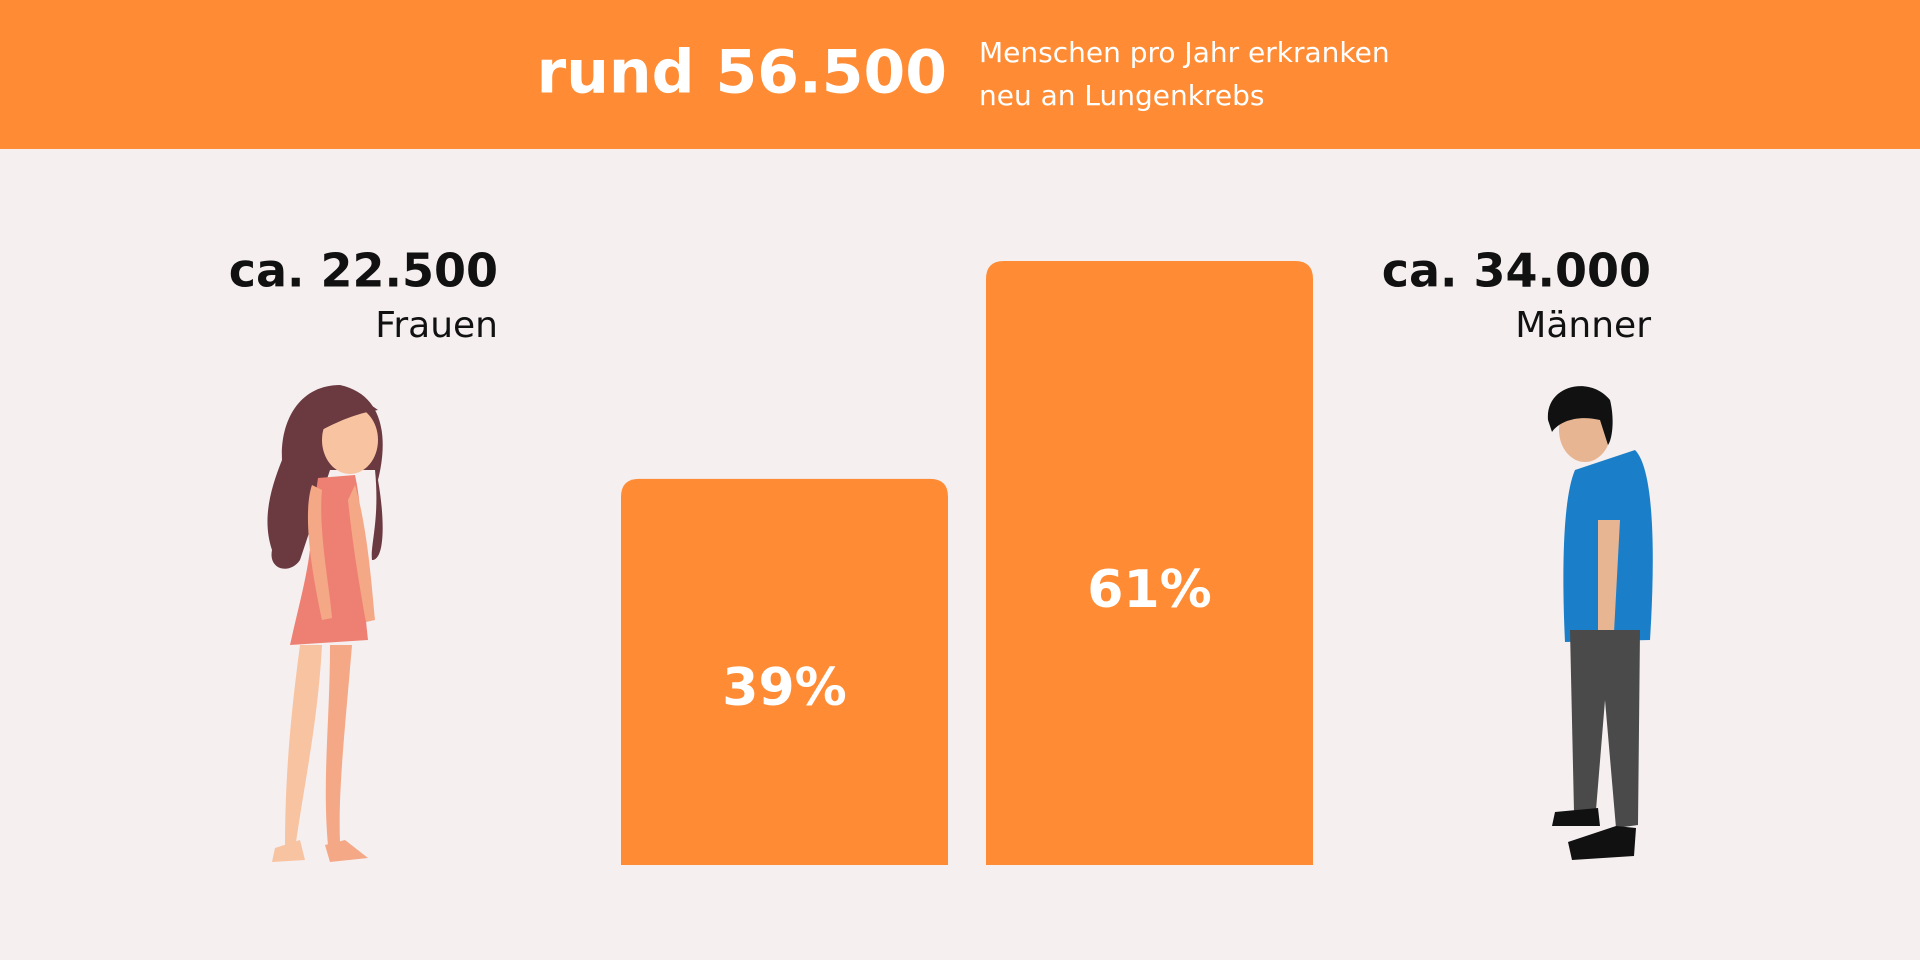  I want to click on category-label: Frauen, so click(436, 325).